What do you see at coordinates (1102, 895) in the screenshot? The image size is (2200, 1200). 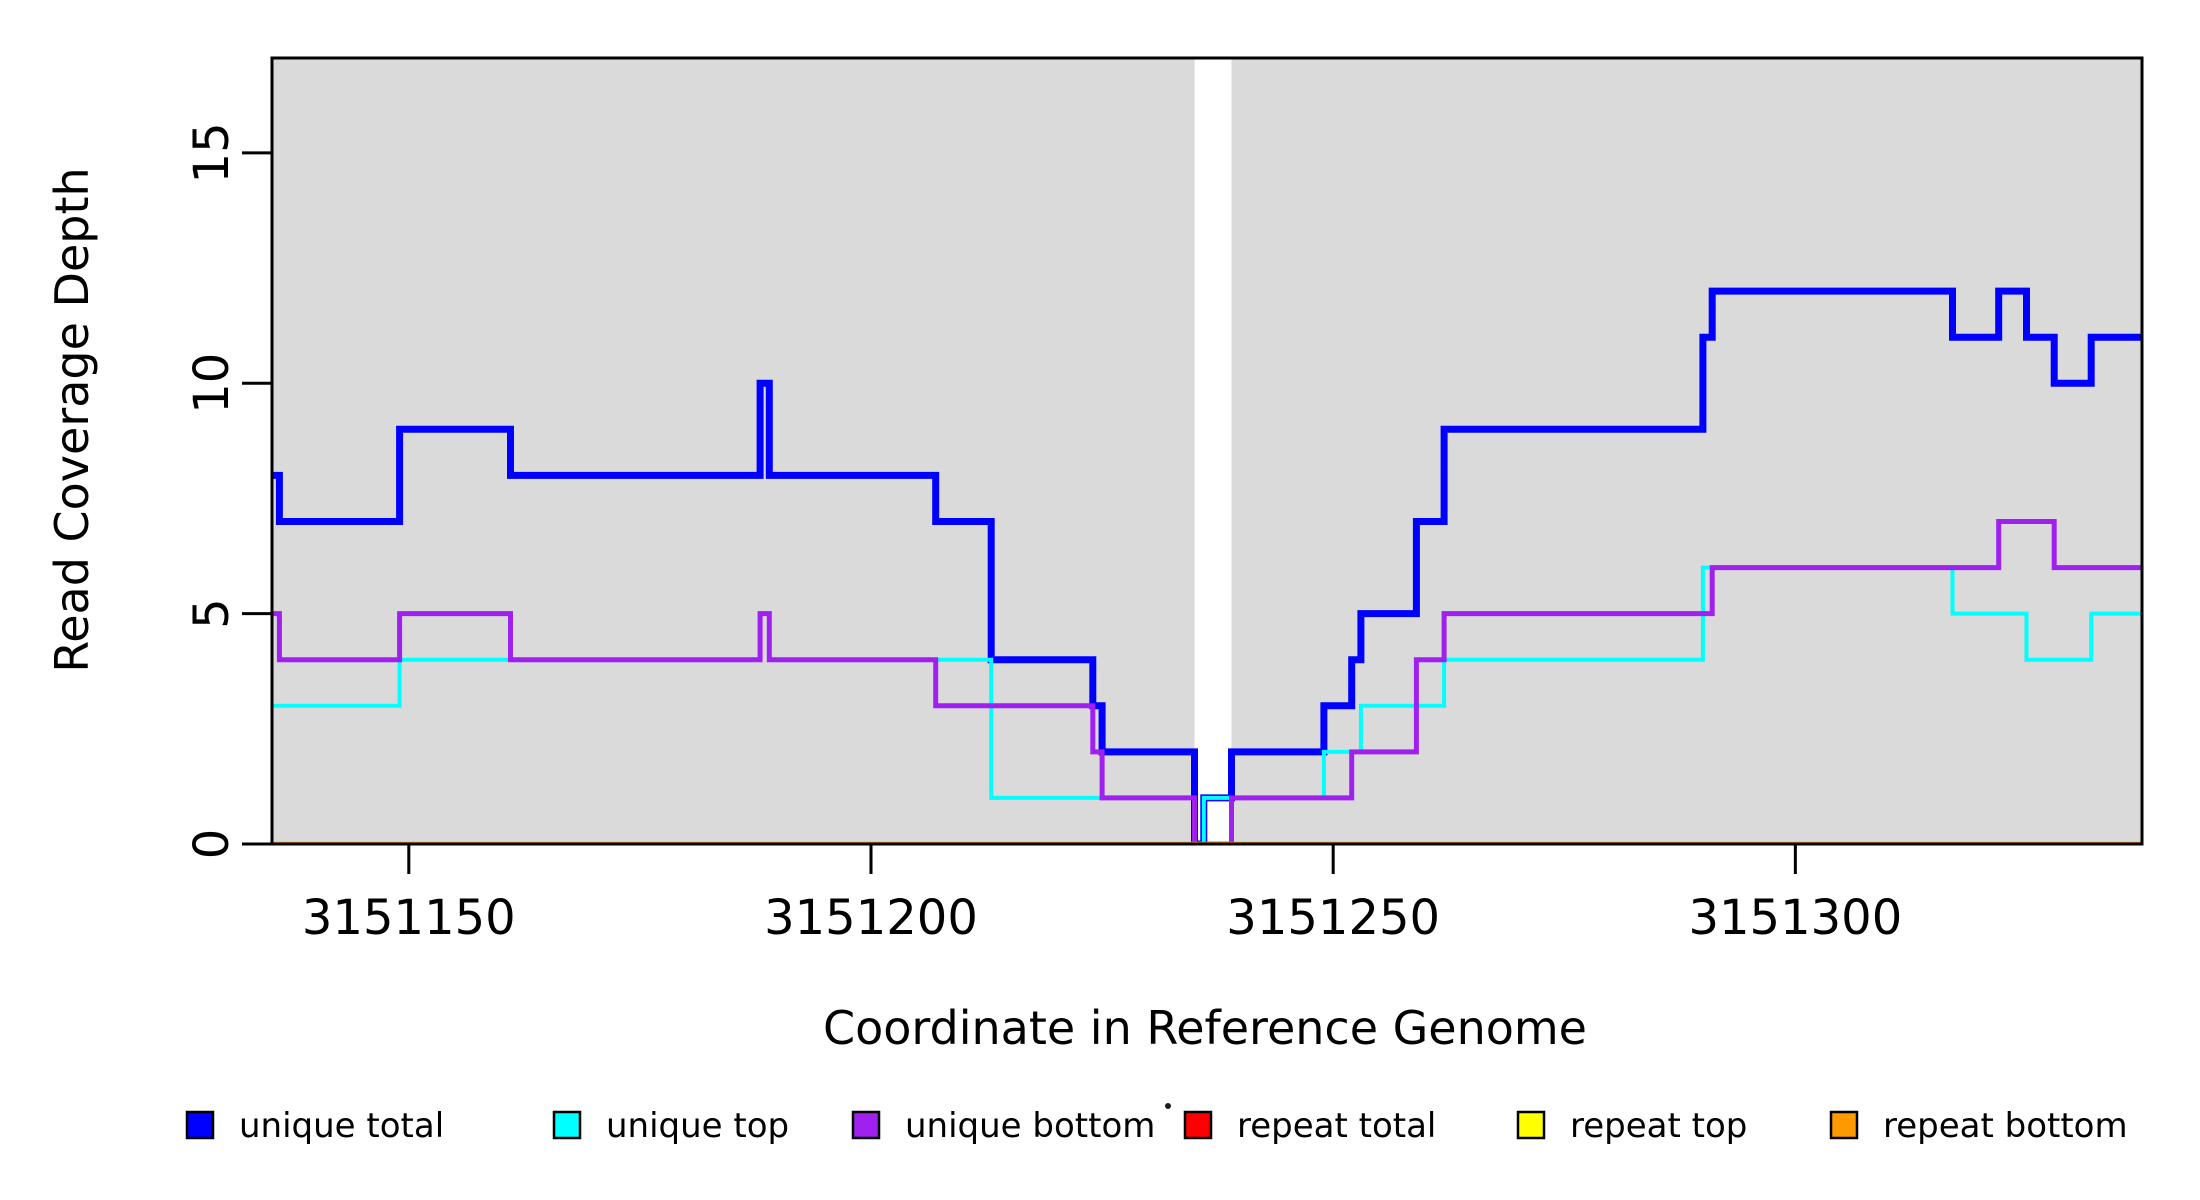 I see `x-axis: 3151150 3151200 3151250 3151300` at bounding box center [1102, 895].